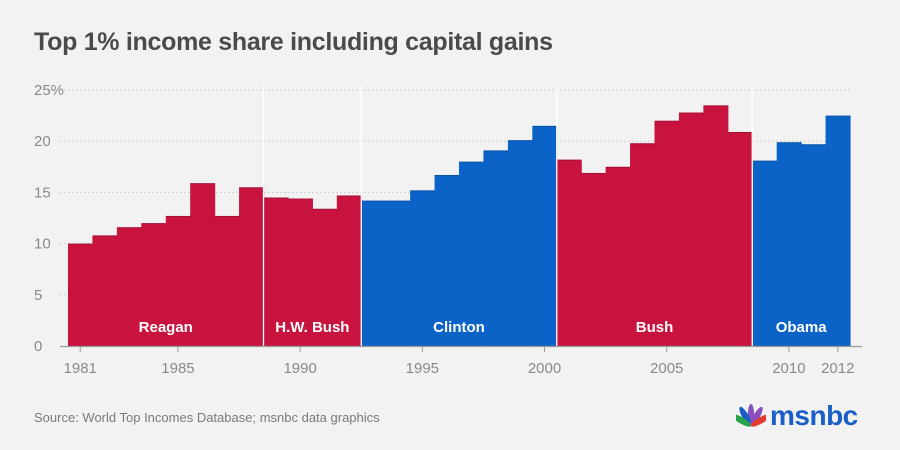 The height and width of the screenshot is (450, 900). Describe the element at coordinates (42, 192) in the screenshot. I see `y-tick-label: 15` at that location.